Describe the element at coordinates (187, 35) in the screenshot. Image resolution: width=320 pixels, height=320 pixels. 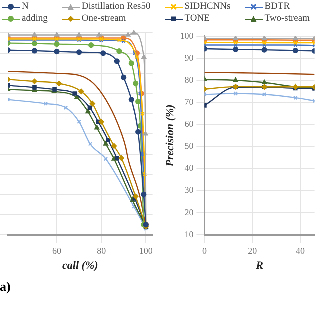
I see `y-tick-label: 100` at that location.